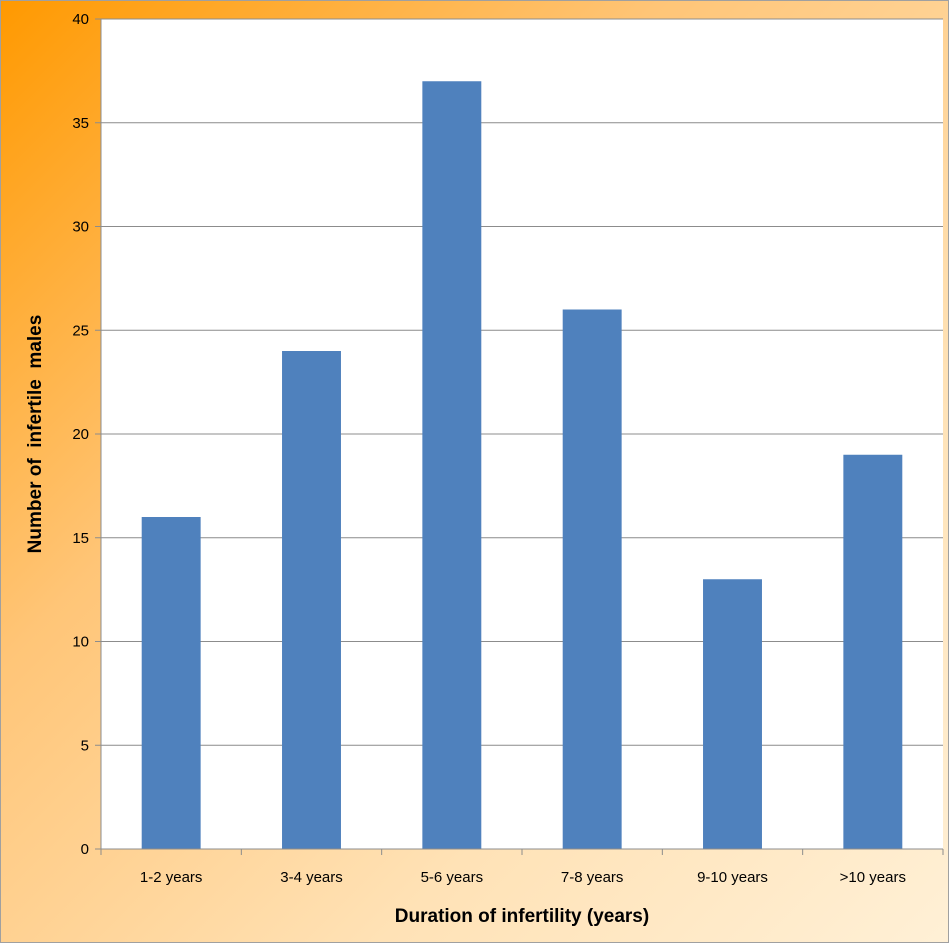 Image resolution: width=949 pixels, height=944 pixels. What do you see at coordinates (80, 227) in the screenshot?
I see `y-tick-label: 30` at bounding box center [80, 227].